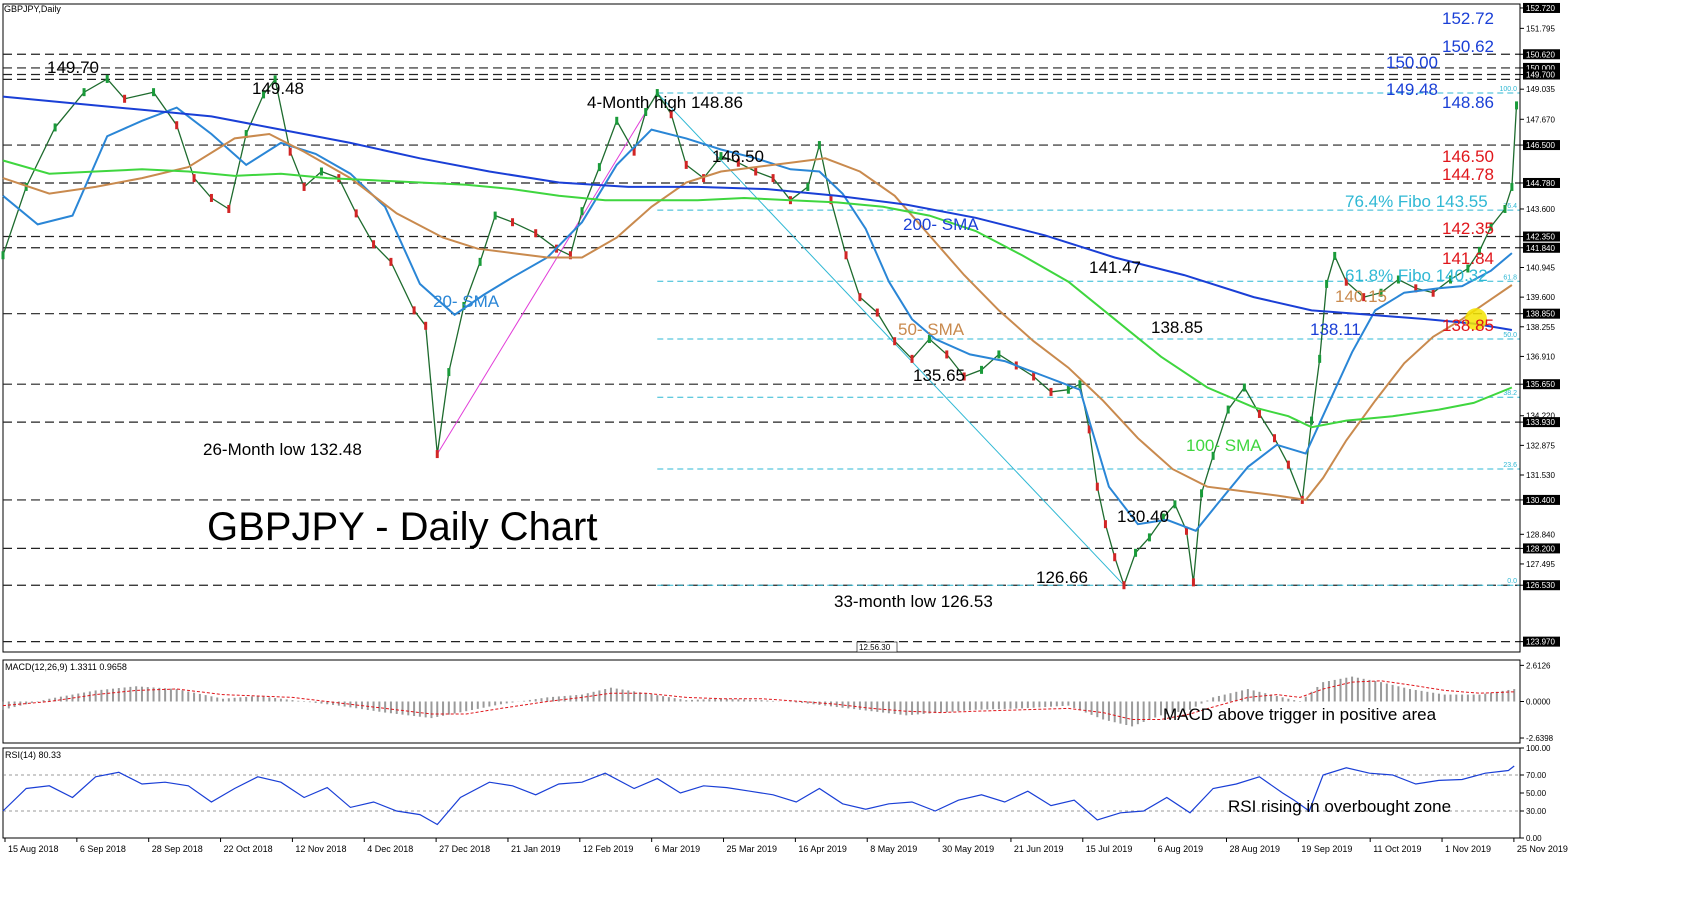 The height and width of the screenshot is (924, 1686). Describe the element at coordinates (1540, 75) in the screenshot. I see `price-y-tick-label: 149.700` at that location.